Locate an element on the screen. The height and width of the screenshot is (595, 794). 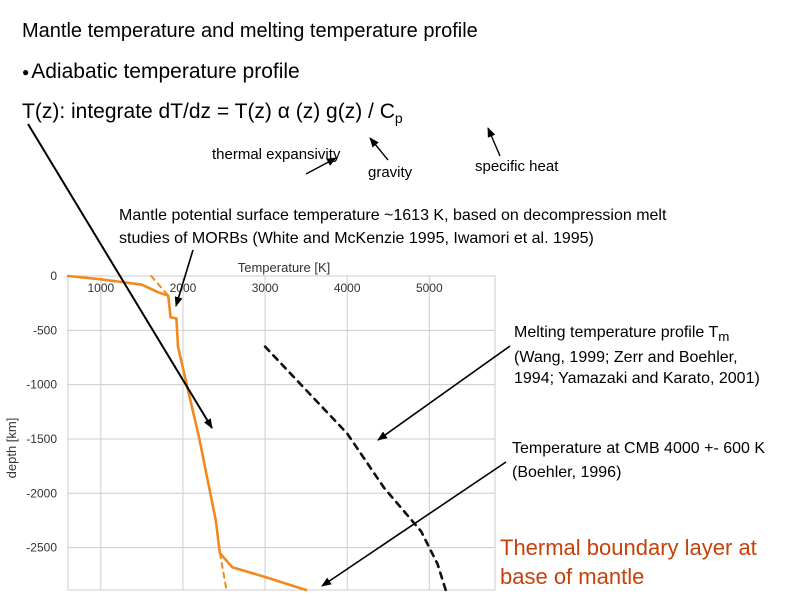
y-tick-label: 0 is located at coordinates (53, 276).